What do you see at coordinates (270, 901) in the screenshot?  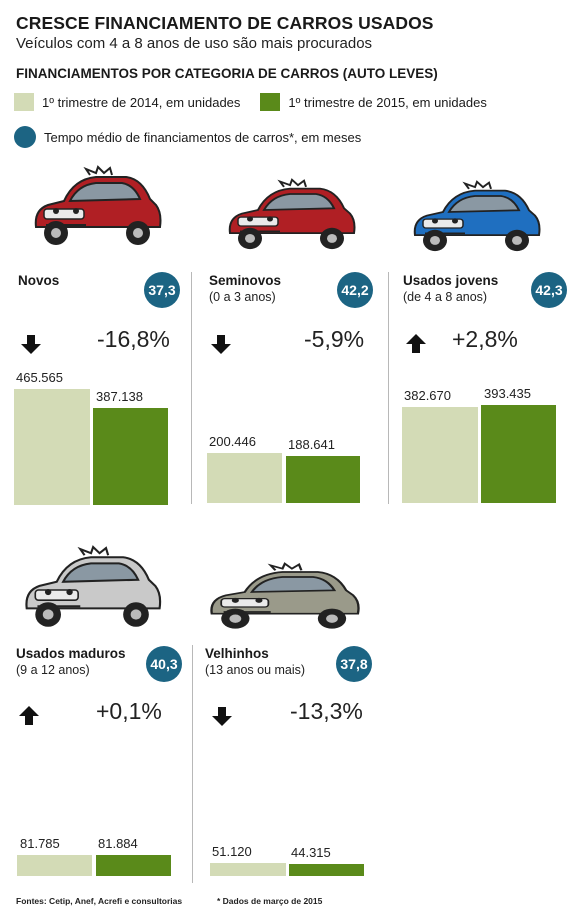 I see `footer-note: * Dados de março de 2015` at bounding box center [270, 901].